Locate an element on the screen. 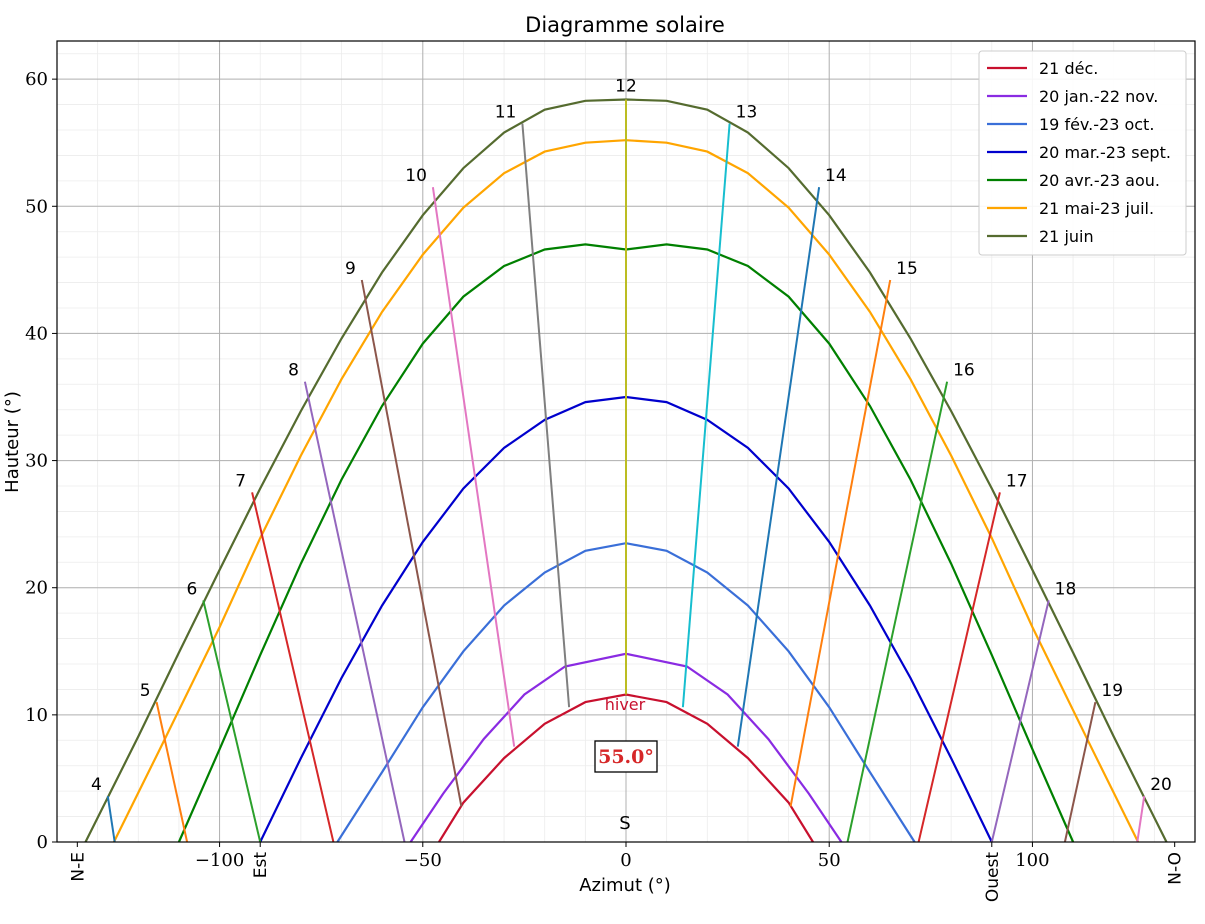 The image size is (1205, 924). hour-label-16: 16 is located at coordinates (964, 371).